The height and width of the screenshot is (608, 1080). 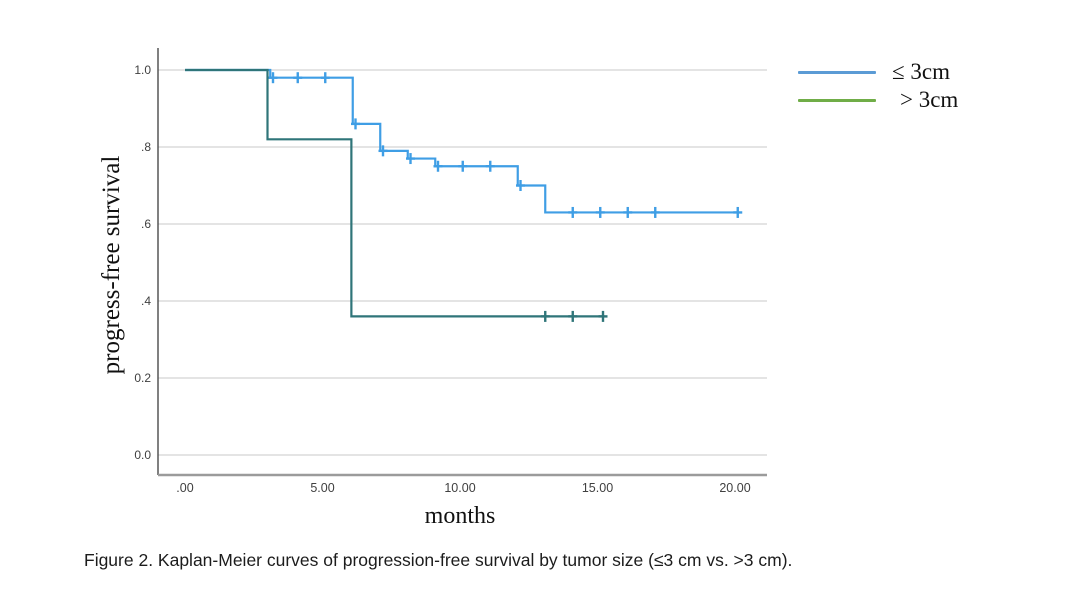 I want to click on y-tick-label: .8, so click(x=146, y=147).